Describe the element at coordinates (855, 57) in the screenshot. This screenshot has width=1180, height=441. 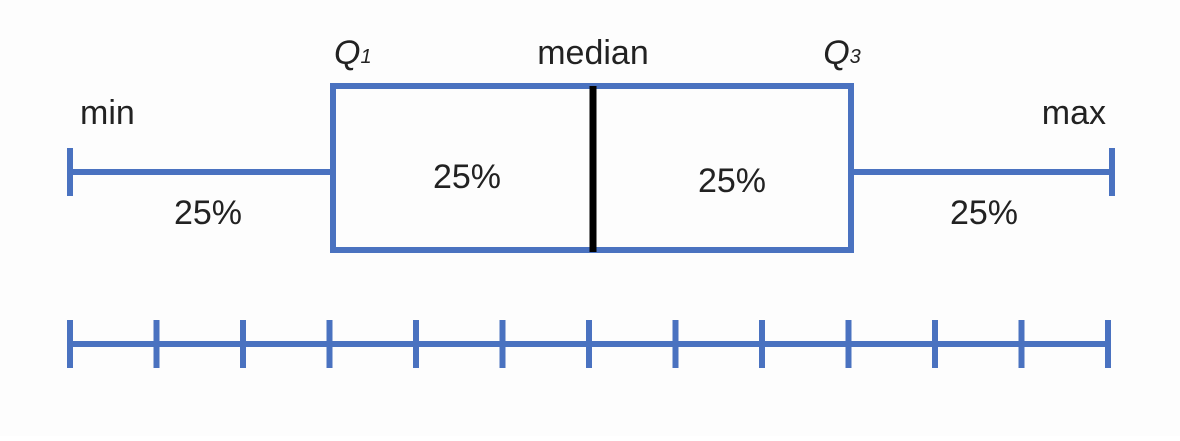
I see `q3-subscript: 3` at that location.